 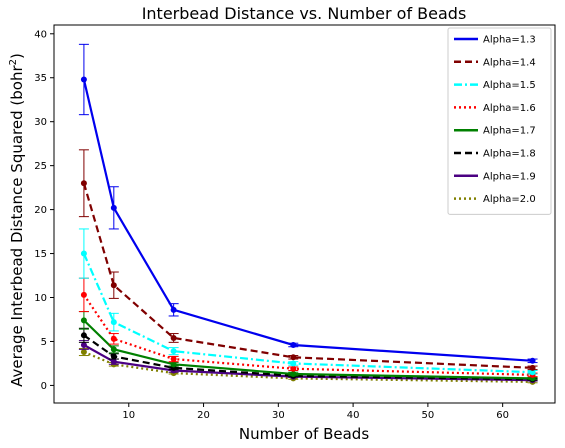 What do you see at coordinates (44, 386) in the screenshot?
I see `y-tick-label: 0` at bounding box center [44, 386].